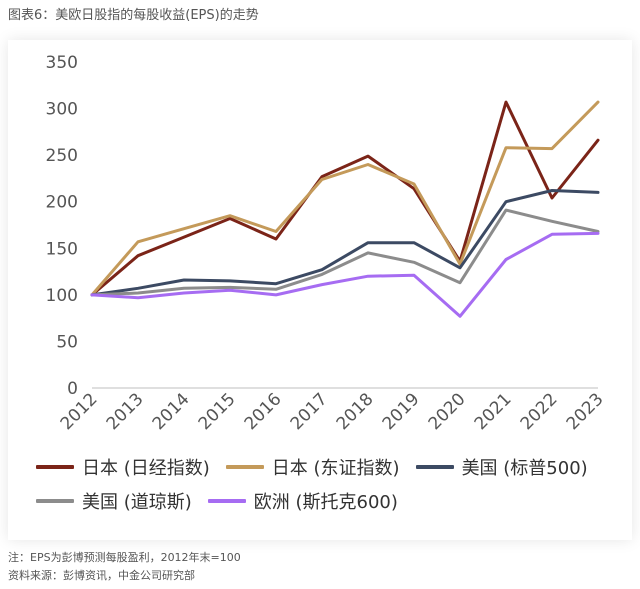  I want to click on legend-item: 日本 (东证指数), so click(312, 467).